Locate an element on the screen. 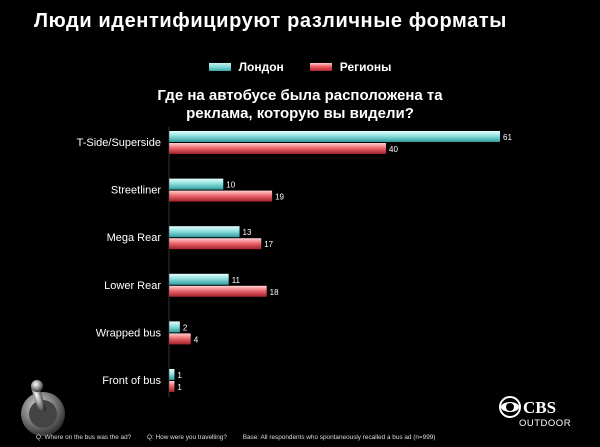 This screenshot has height=447, width=600. legend-item-london: Лондон is located at coordinates (246, 67).